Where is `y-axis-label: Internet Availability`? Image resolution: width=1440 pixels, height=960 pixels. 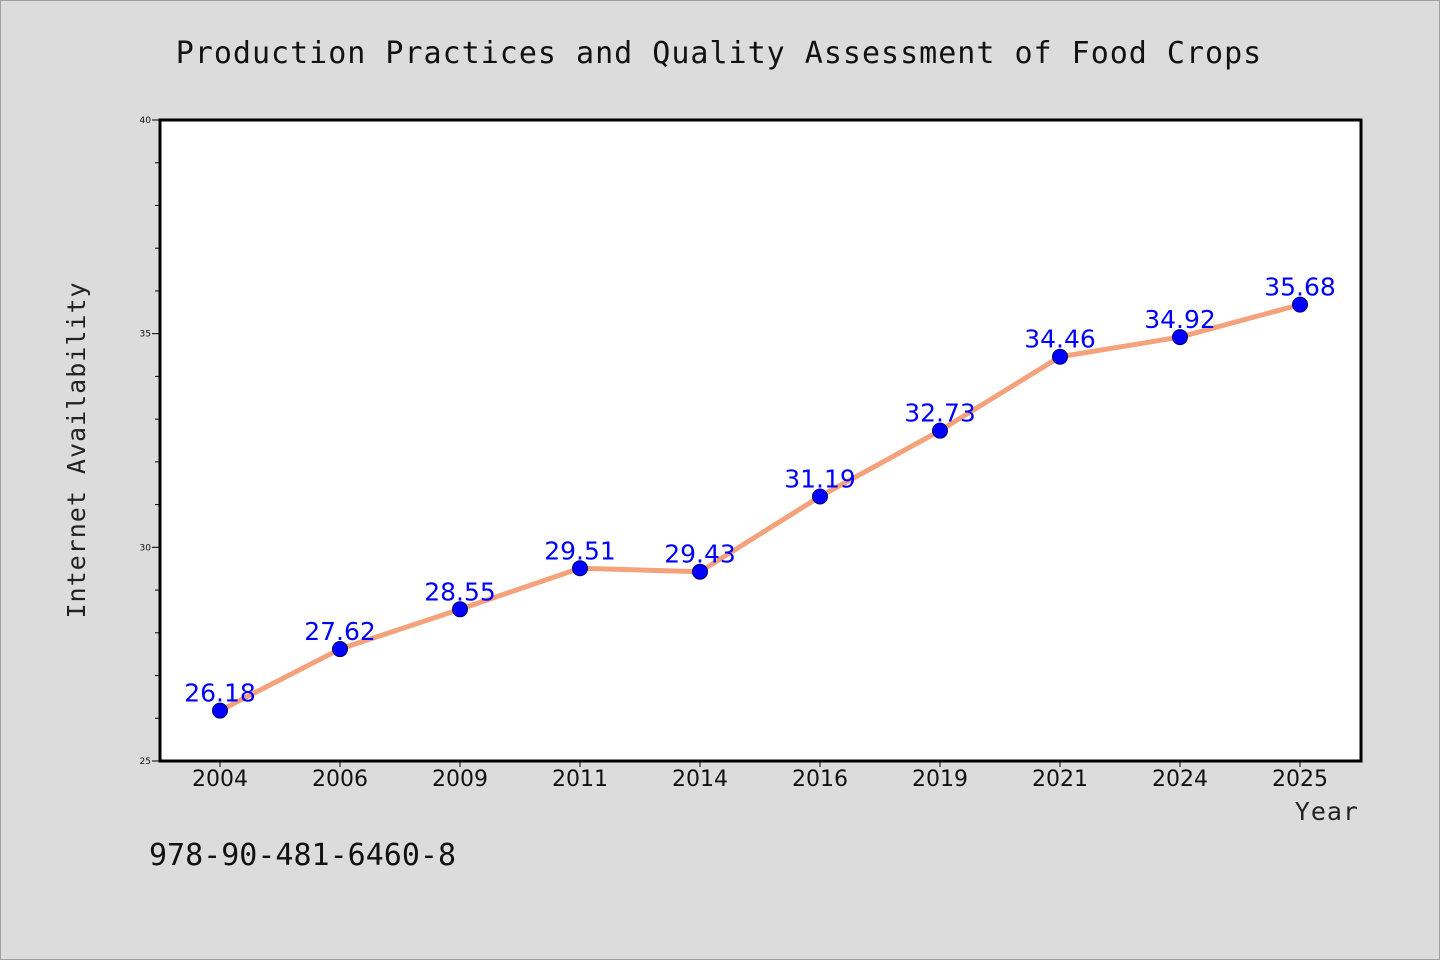
y-axis-label: Internet Availability is located at coordinates (76, 449).